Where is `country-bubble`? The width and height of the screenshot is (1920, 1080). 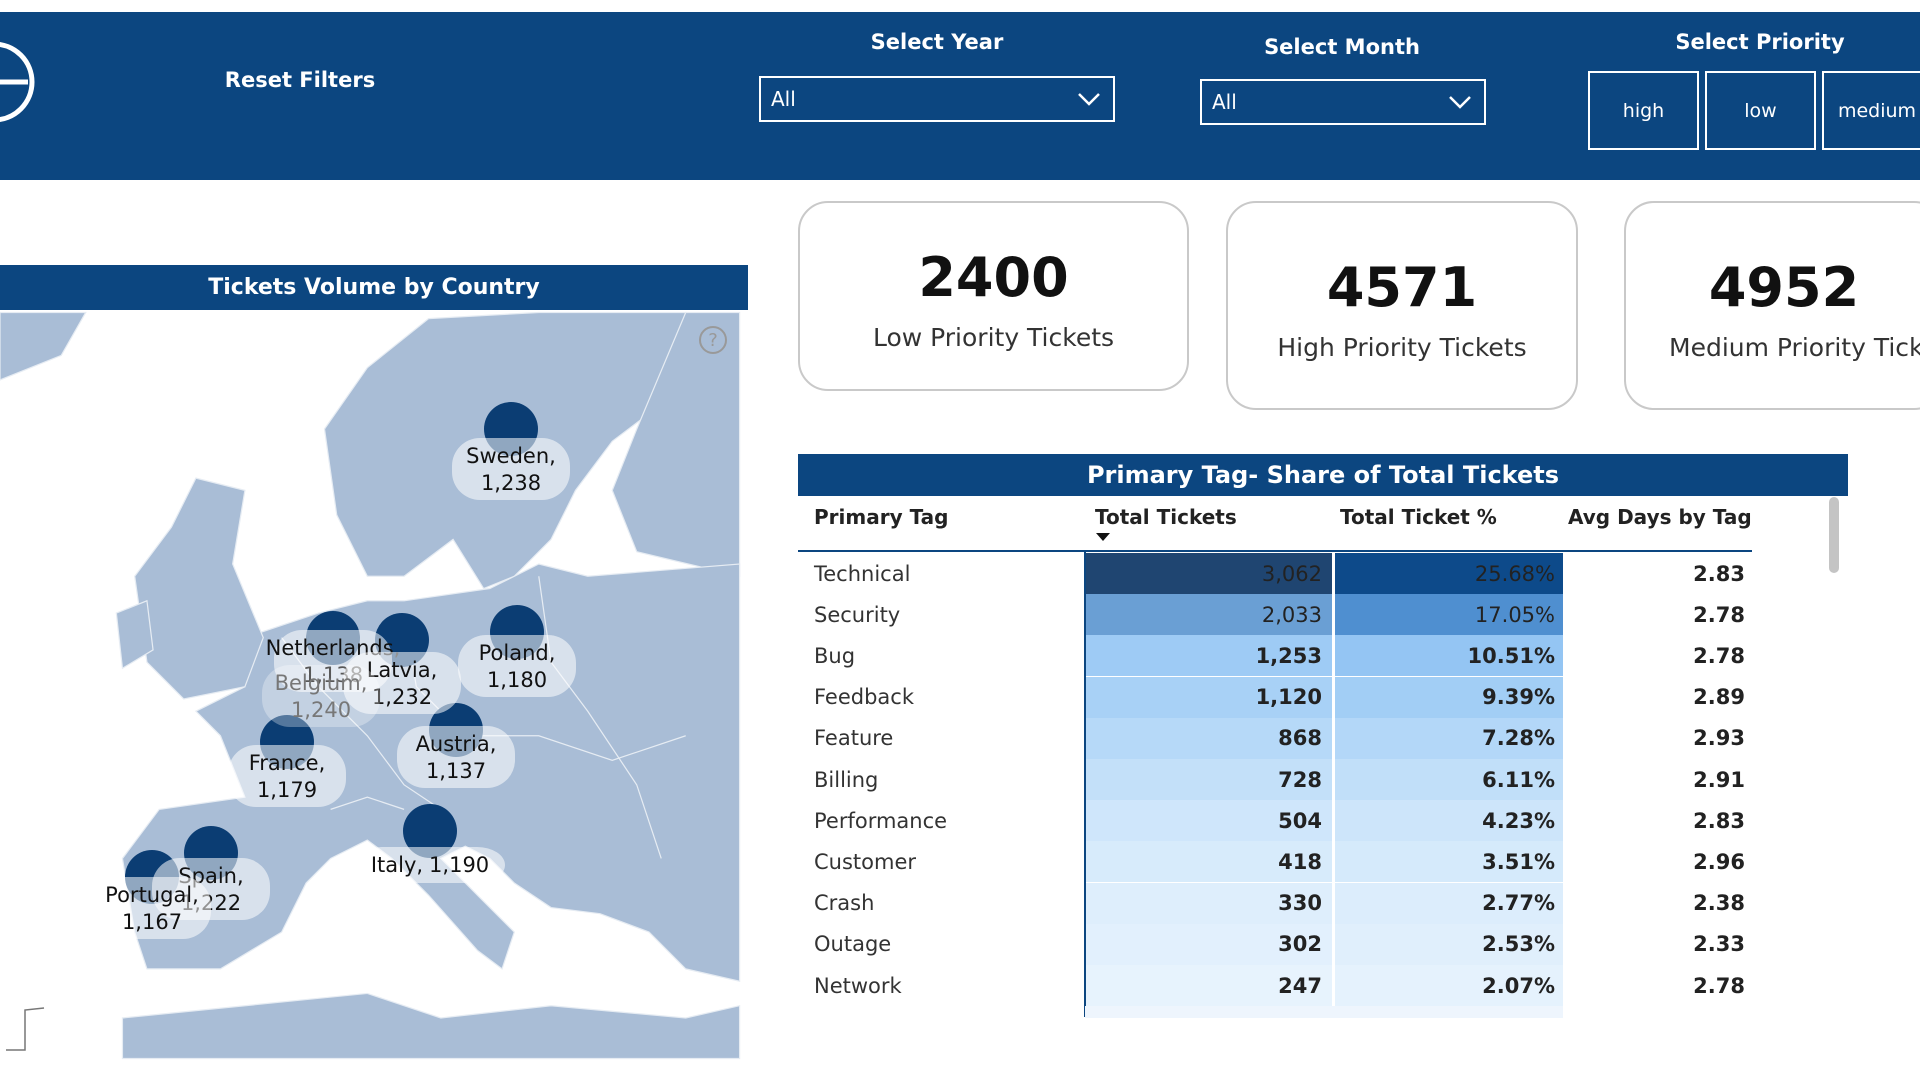 country-bubble is located at coordinates (430, 831).